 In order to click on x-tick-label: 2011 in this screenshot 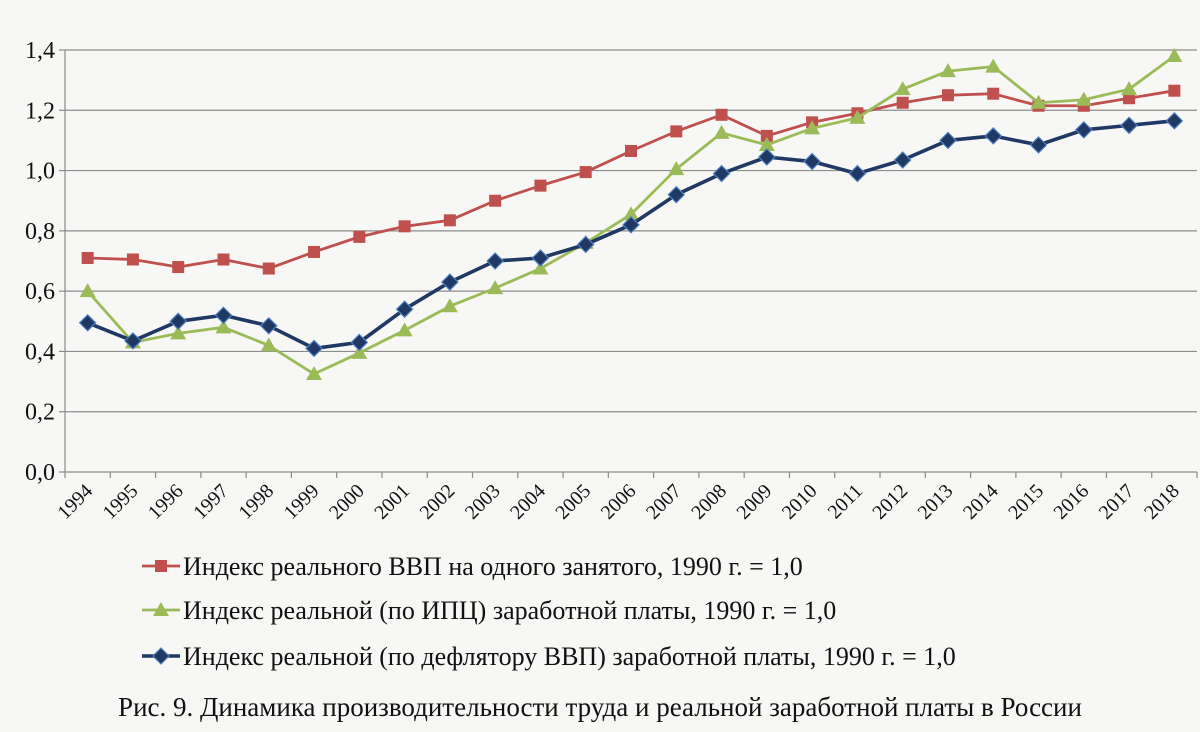, I will do `click(845, 501)`.